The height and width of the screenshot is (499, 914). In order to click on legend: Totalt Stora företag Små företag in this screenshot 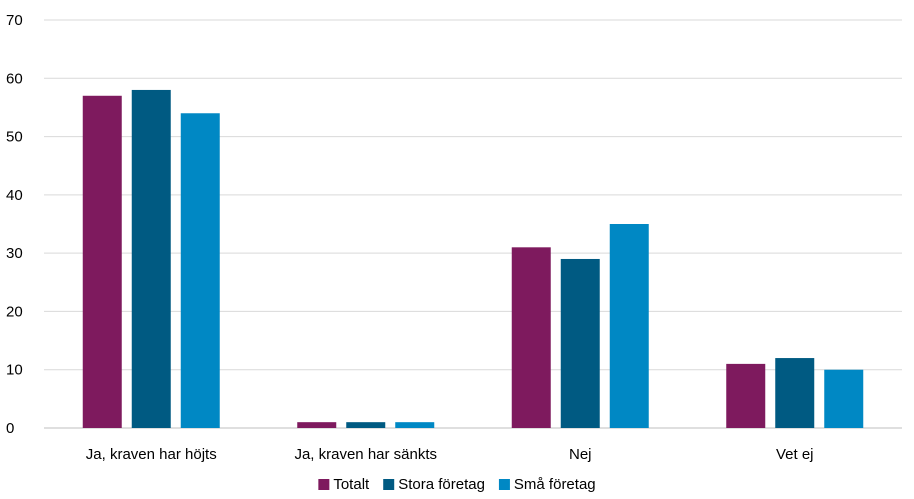, I will do `click(457, 484)`.